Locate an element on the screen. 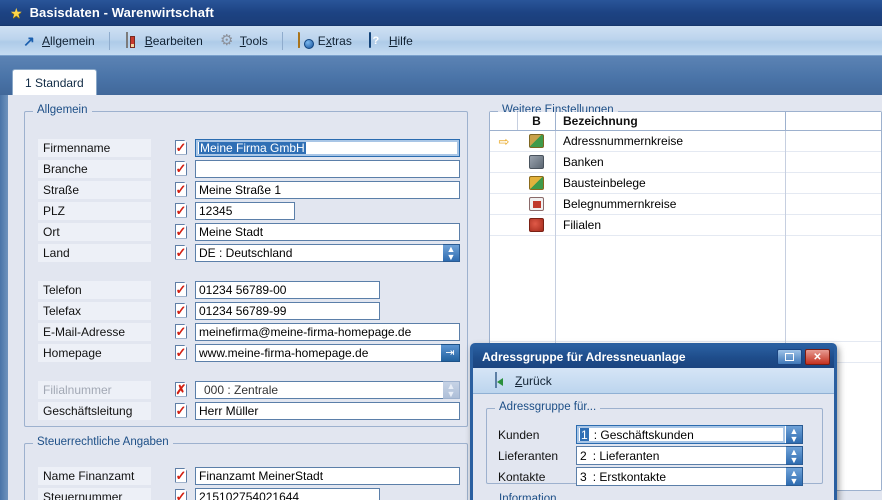 Image resolution: width=882 pixels, height=500 pixels. menu-item-allgemein: Allgemein is located at coordinates (58, 41).